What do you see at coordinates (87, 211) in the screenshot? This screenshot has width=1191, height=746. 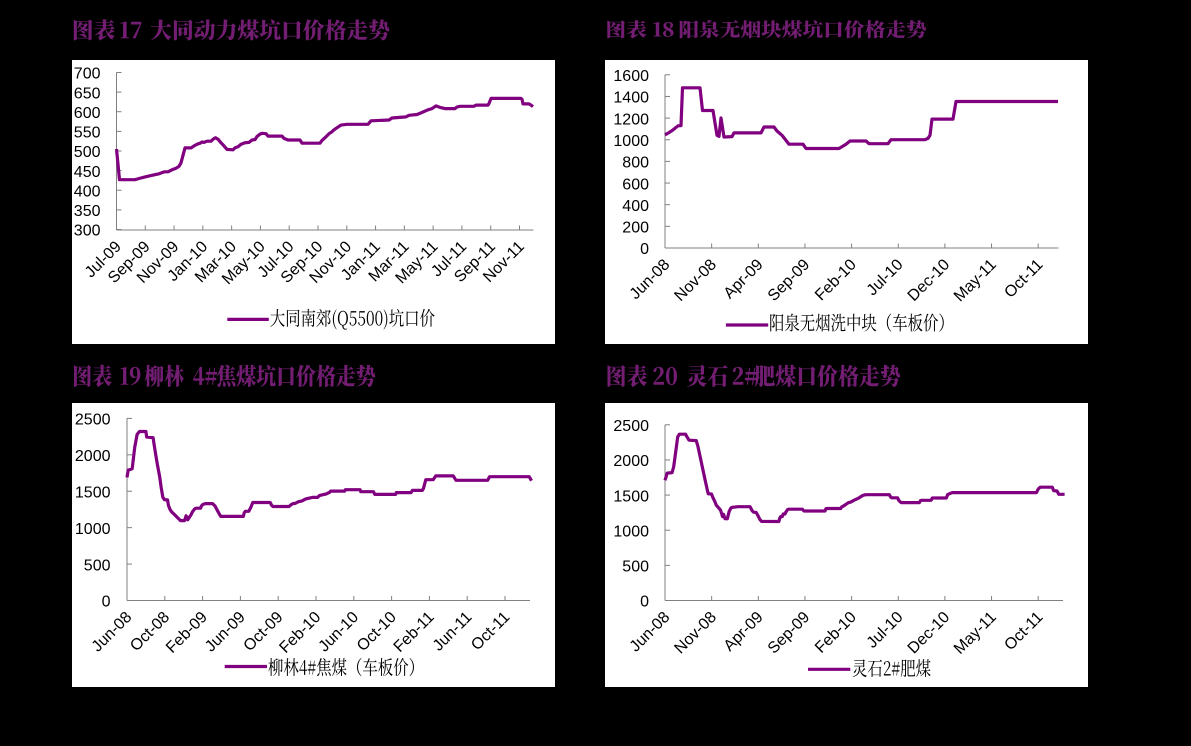 I see `svg-text: 350` at bounding box center [87, 211].